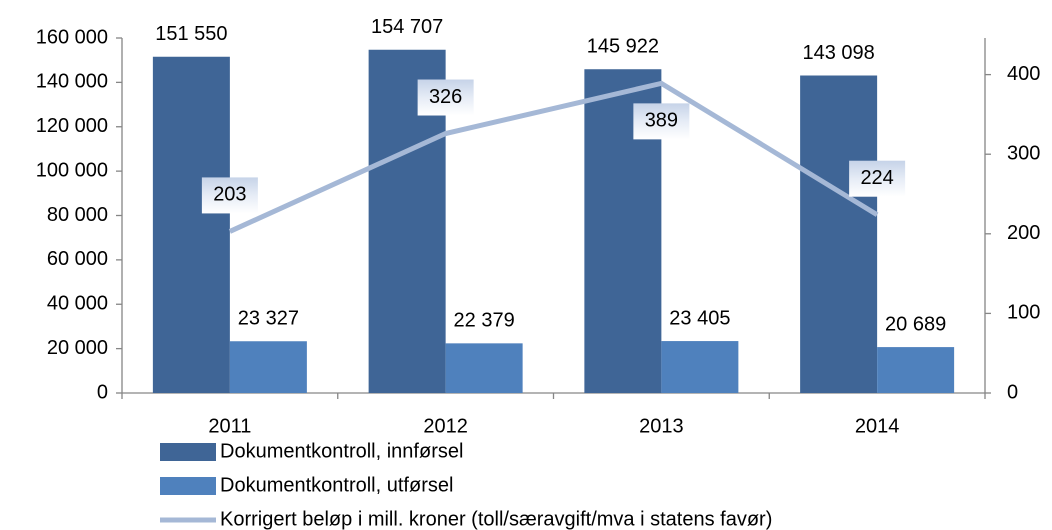 The height and width of the screenshot is (530, 1052). What do you see at coordinates (1023, 313) in the screenshot?
I see `y2-tick-label: 100` at bounding box center [1023, 313].